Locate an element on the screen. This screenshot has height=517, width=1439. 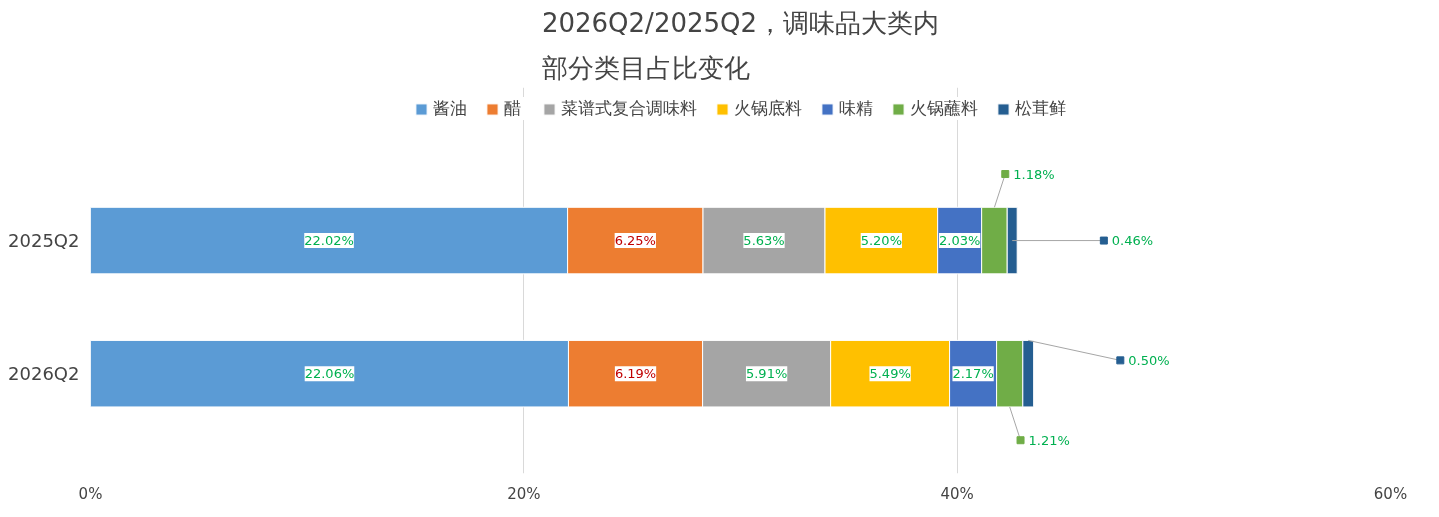
data-label: 22.06% is located at coordinates (329, 374).